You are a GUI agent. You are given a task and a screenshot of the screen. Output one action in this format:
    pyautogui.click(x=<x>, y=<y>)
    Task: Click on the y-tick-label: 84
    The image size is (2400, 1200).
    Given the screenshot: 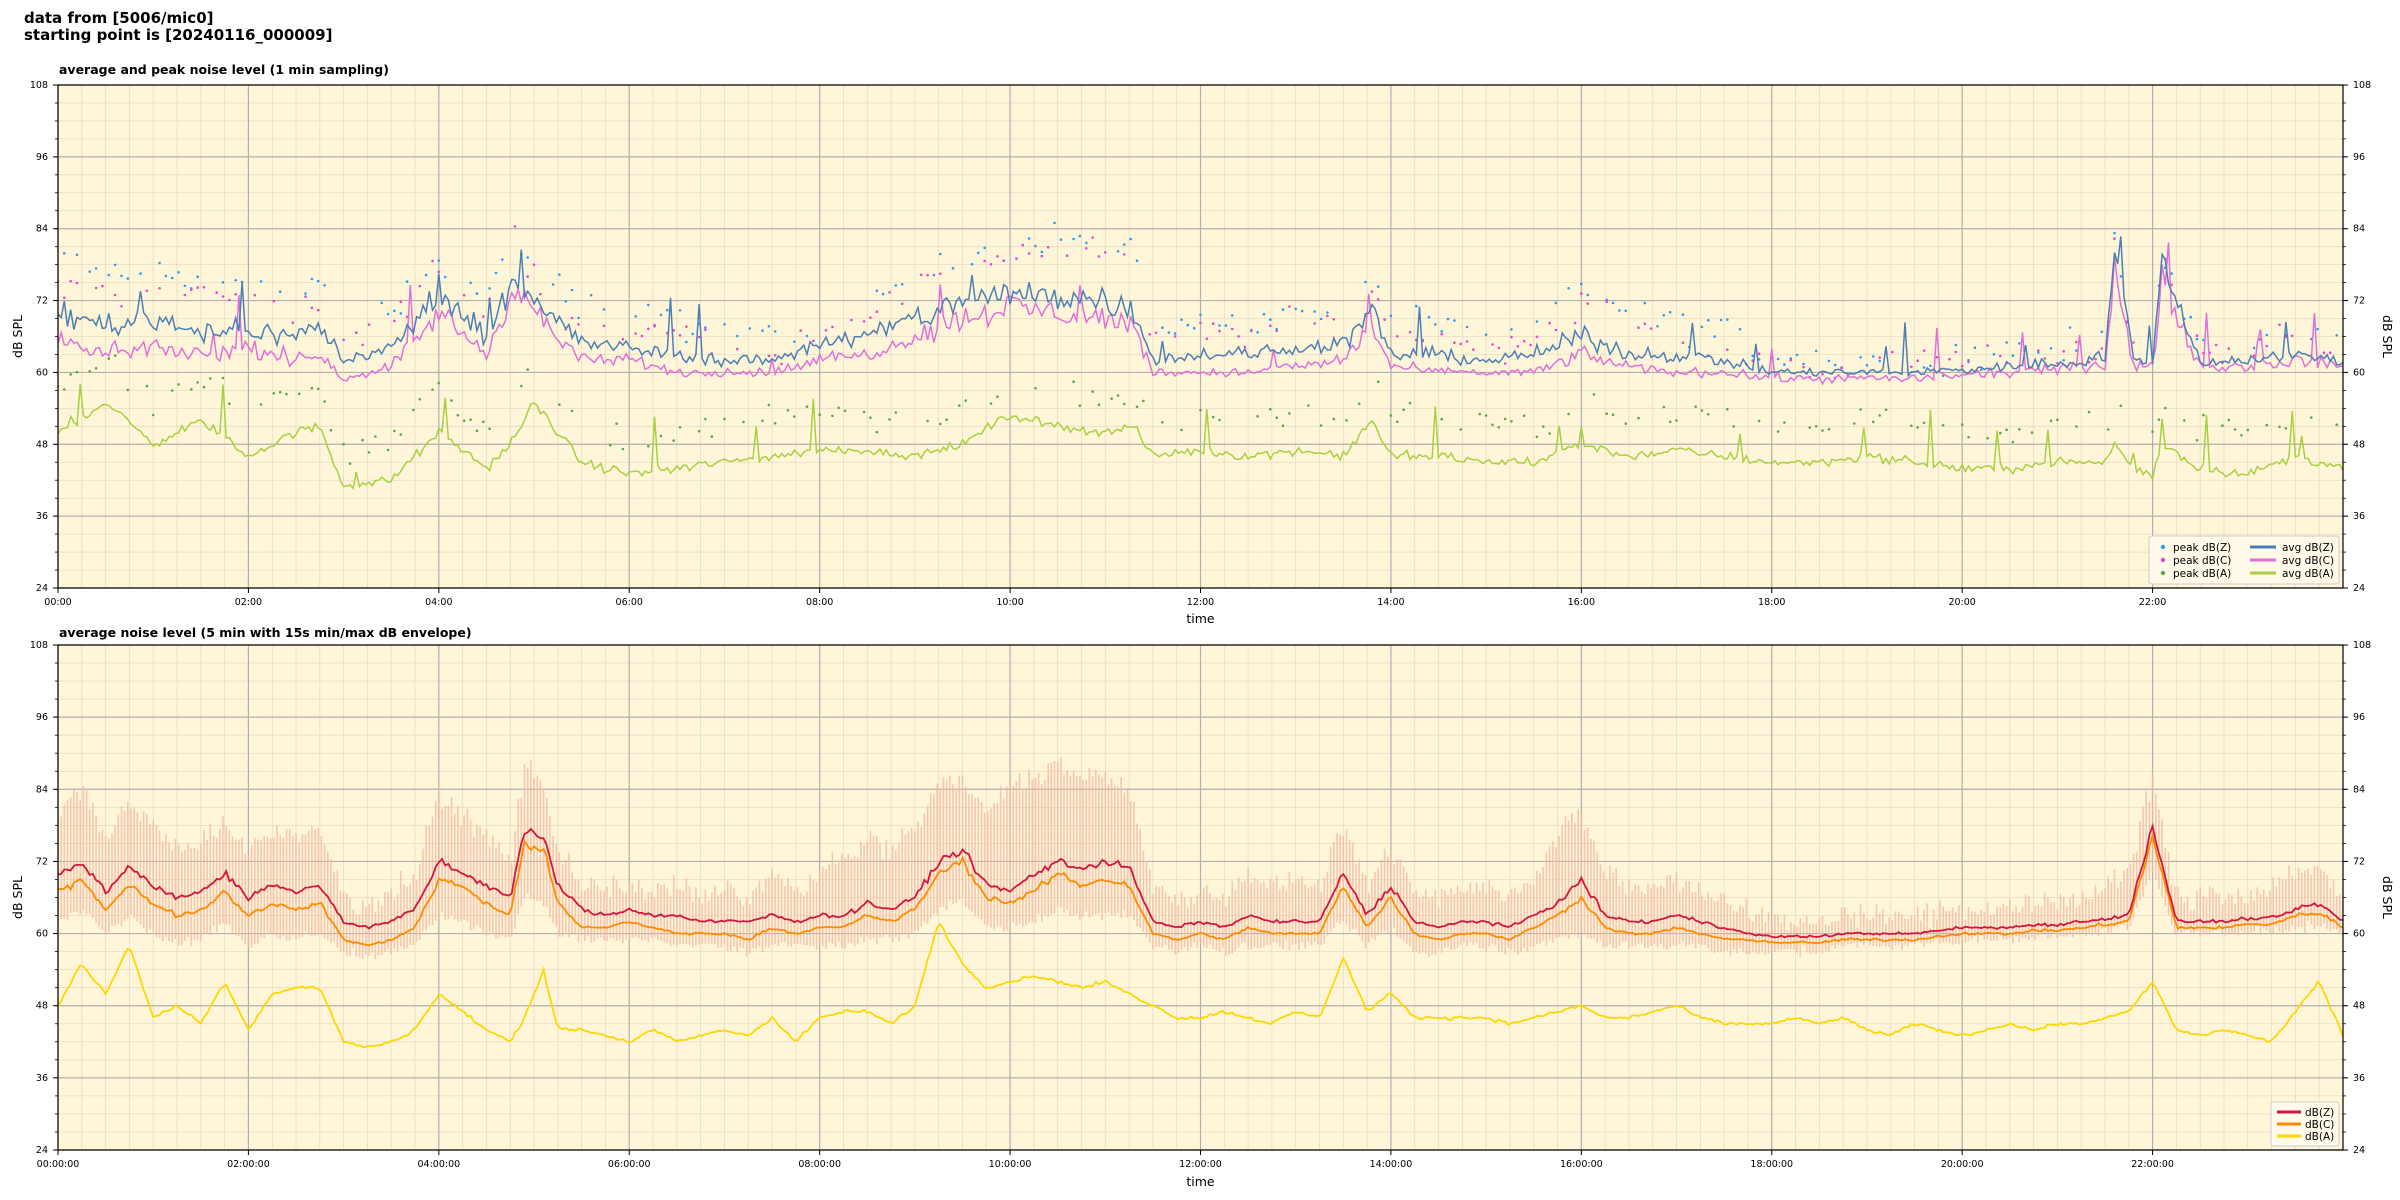 What is the action you would take?
    pyautogui.click(x=42, y=229)
    